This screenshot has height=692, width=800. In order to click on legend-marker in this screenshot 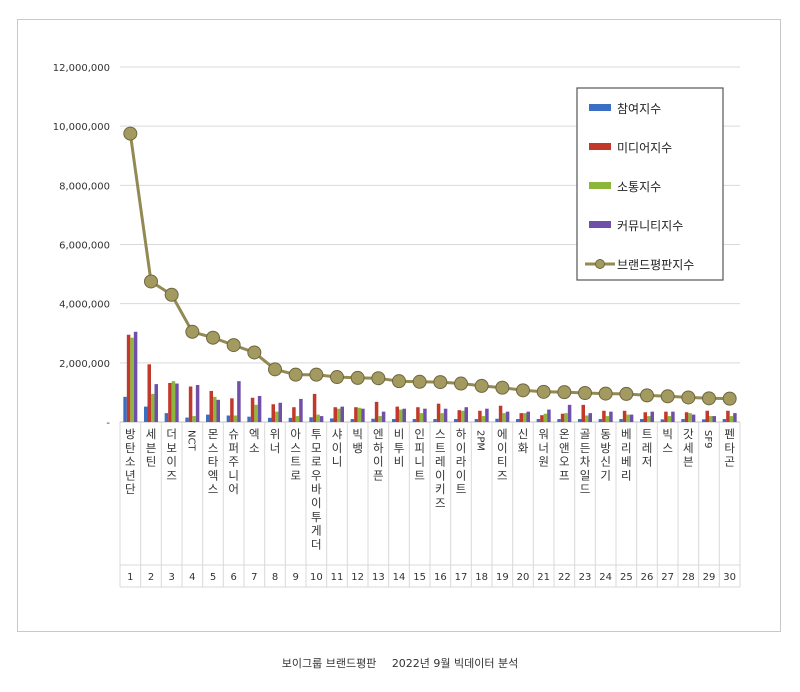, I will do `click(600, 264)`.